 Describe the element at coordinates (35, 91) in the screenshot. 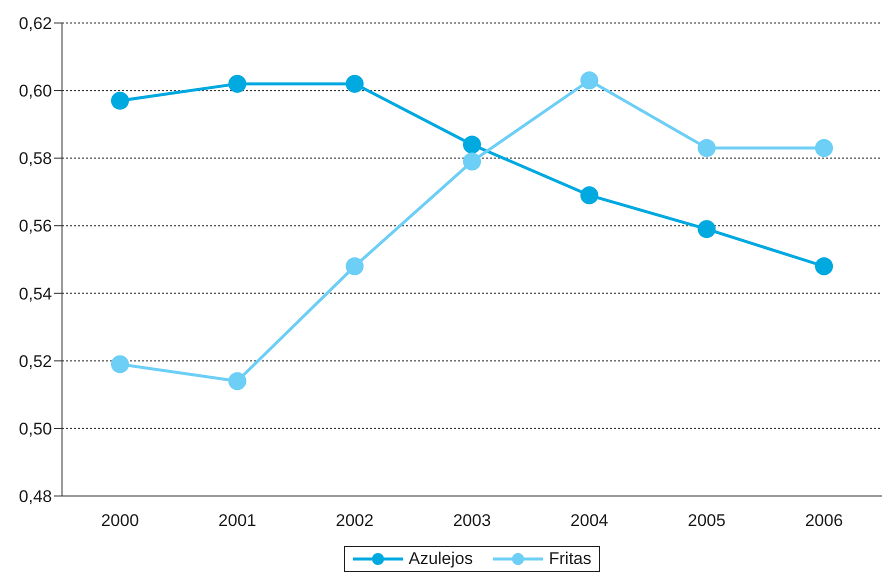

I see `y-tick-label: 0,60` at that location.